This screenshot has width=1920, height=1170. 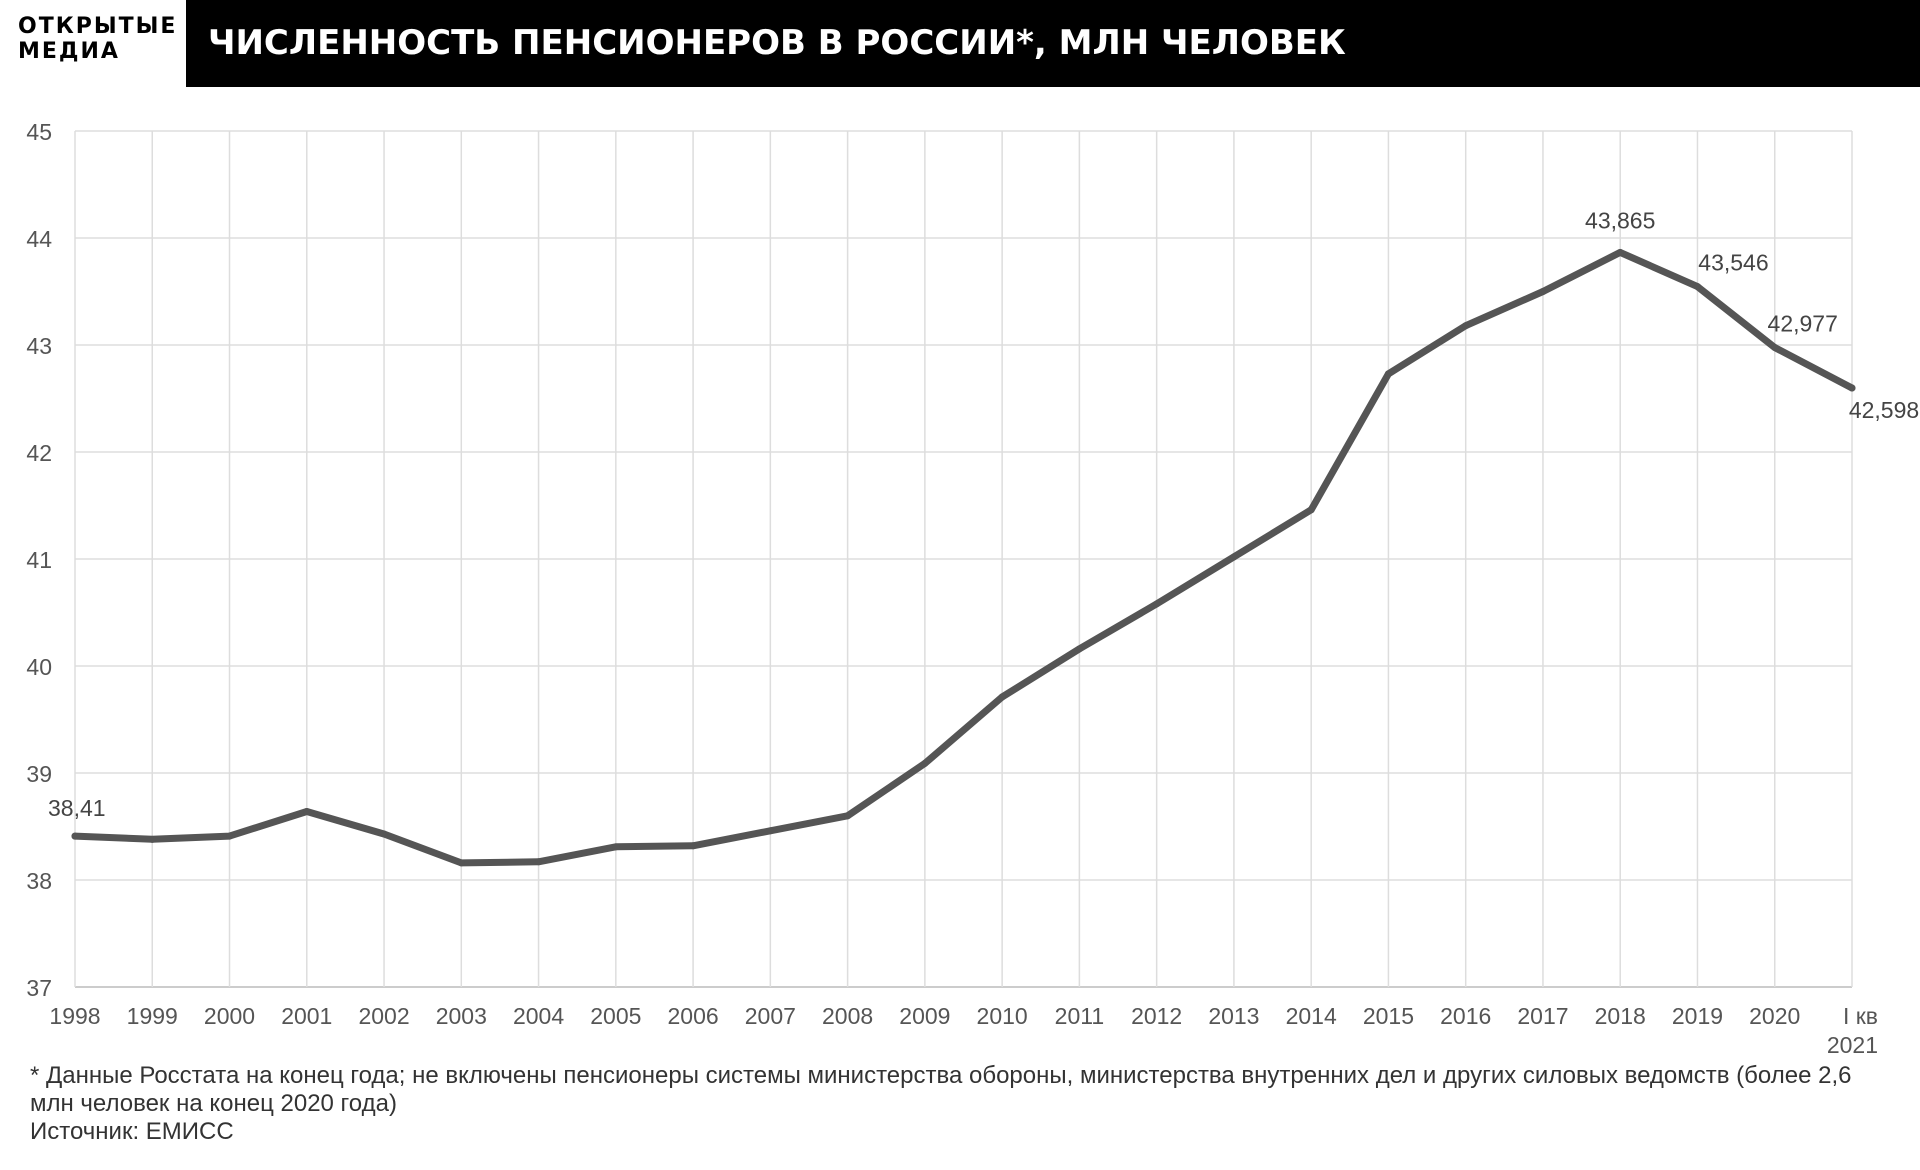 What do you see at coordinates (924, 1016) in the screenshot?
I see `x-tick-label: 2009` at bounding box center [924, 1016].